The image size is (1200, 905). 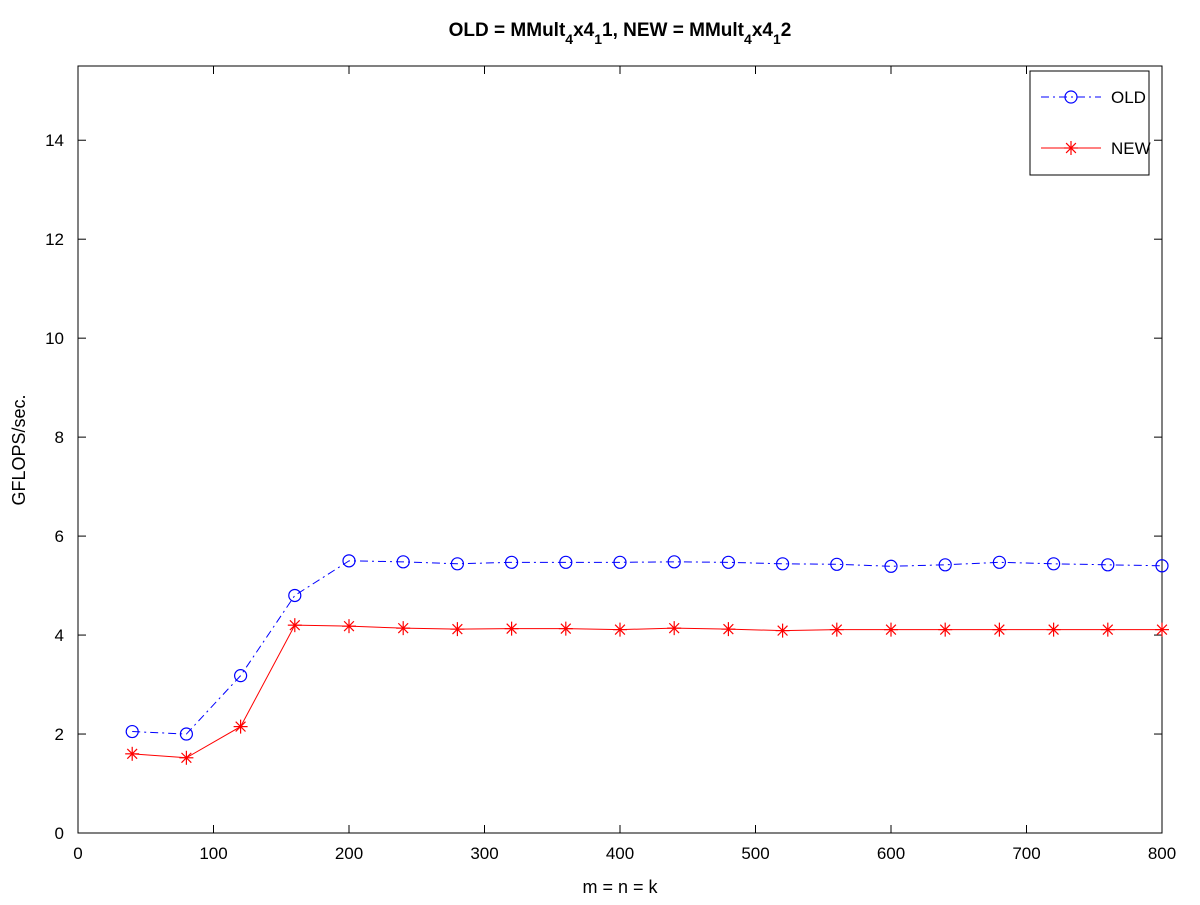 What do you see at coordinates (54, 140) in the screenshot?
I see `y-tick-label: 14` at bounding box center [54, 140].